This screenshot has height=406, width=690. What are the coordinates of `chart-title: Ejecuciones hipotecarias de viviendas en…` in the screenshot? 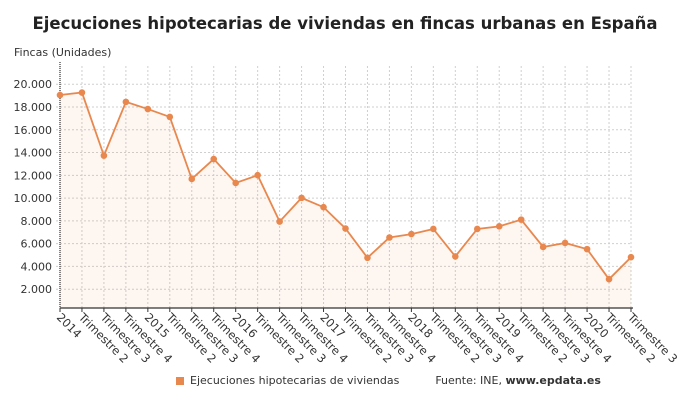 It's located at (345, 23).